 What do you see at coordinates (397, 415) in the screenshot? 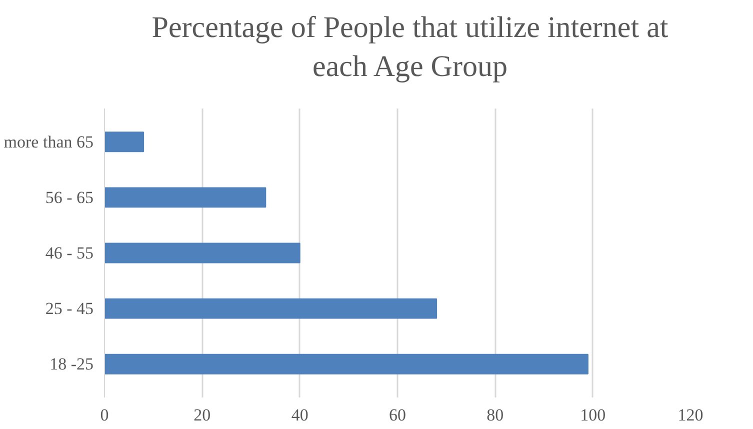
I see `x-tick-label: 60` at bounding box center [397, 415].